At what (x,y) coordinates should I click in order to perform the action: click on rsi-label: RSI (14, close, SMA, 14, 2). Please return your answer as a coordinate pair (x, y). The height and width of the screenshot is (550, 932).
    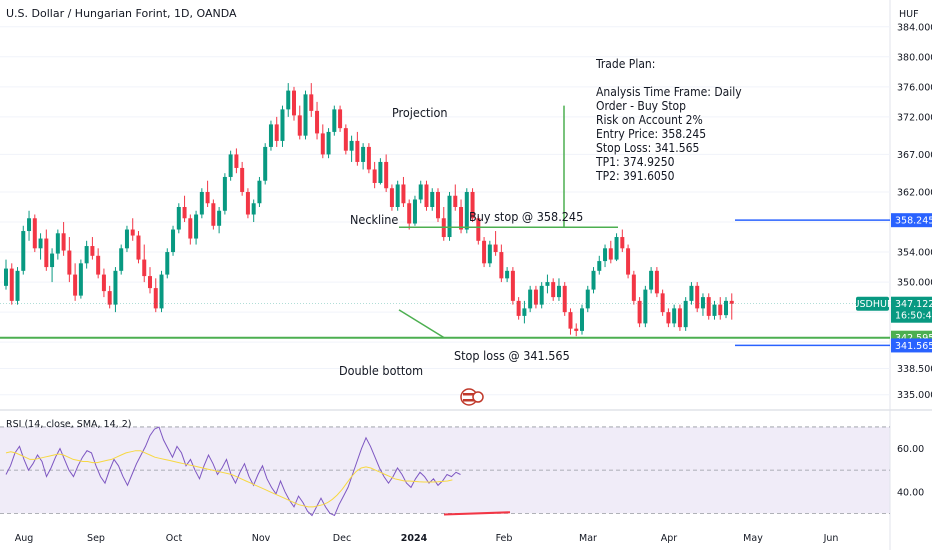
    Looking at the image, I should click on (68, 424).